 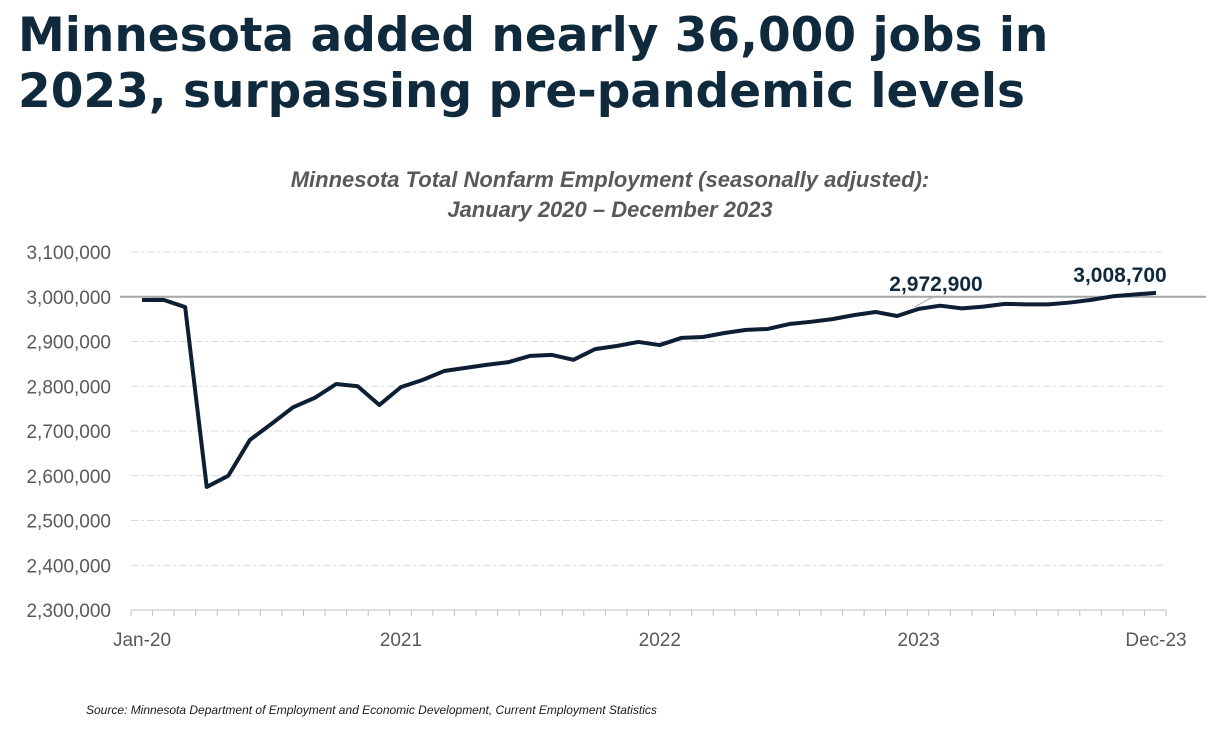 What do you see at coordinates (68, 566) in the screenshot?
I see `y-tick-label: 2,400,000` at bounding box center [68, 566].